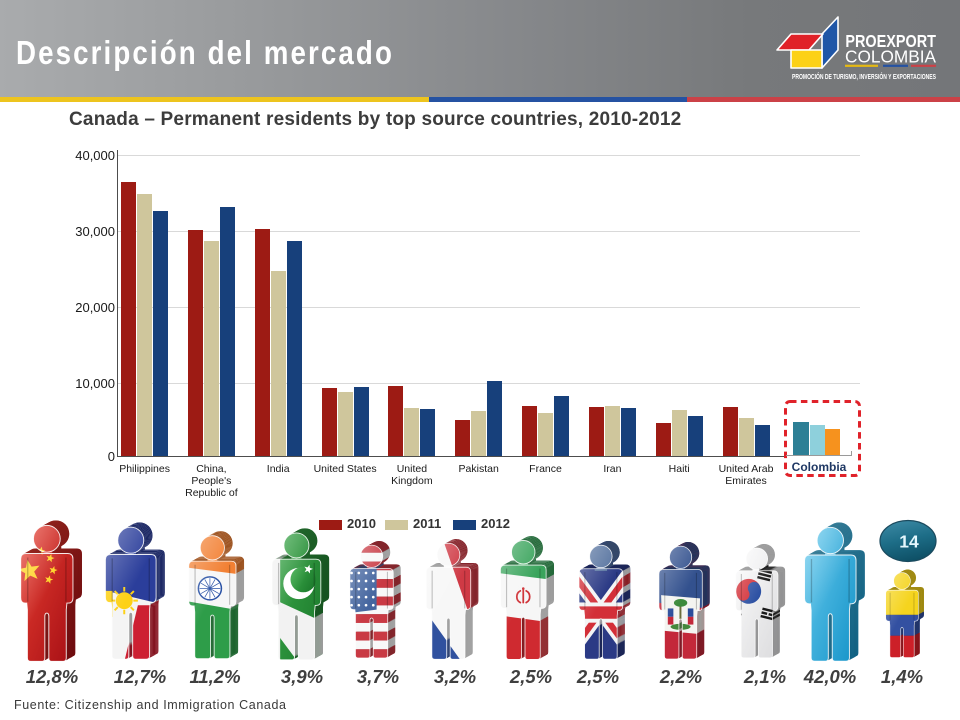 This screenshot has height=720, width=960. I want to click on svg-text: PROEXPORT, so click(890, 41).